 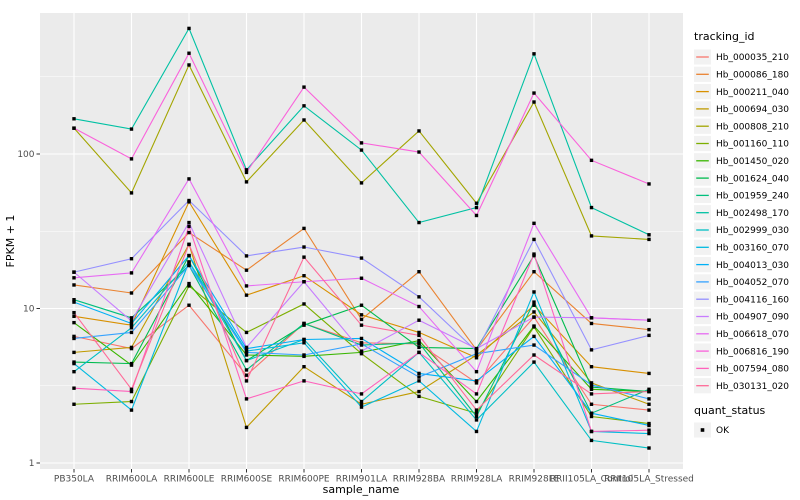 What do you see at coordinates (752, 318) in the screenshot?
I see `legend-label: Hb_004907_090` at bounding box center [752, 318].